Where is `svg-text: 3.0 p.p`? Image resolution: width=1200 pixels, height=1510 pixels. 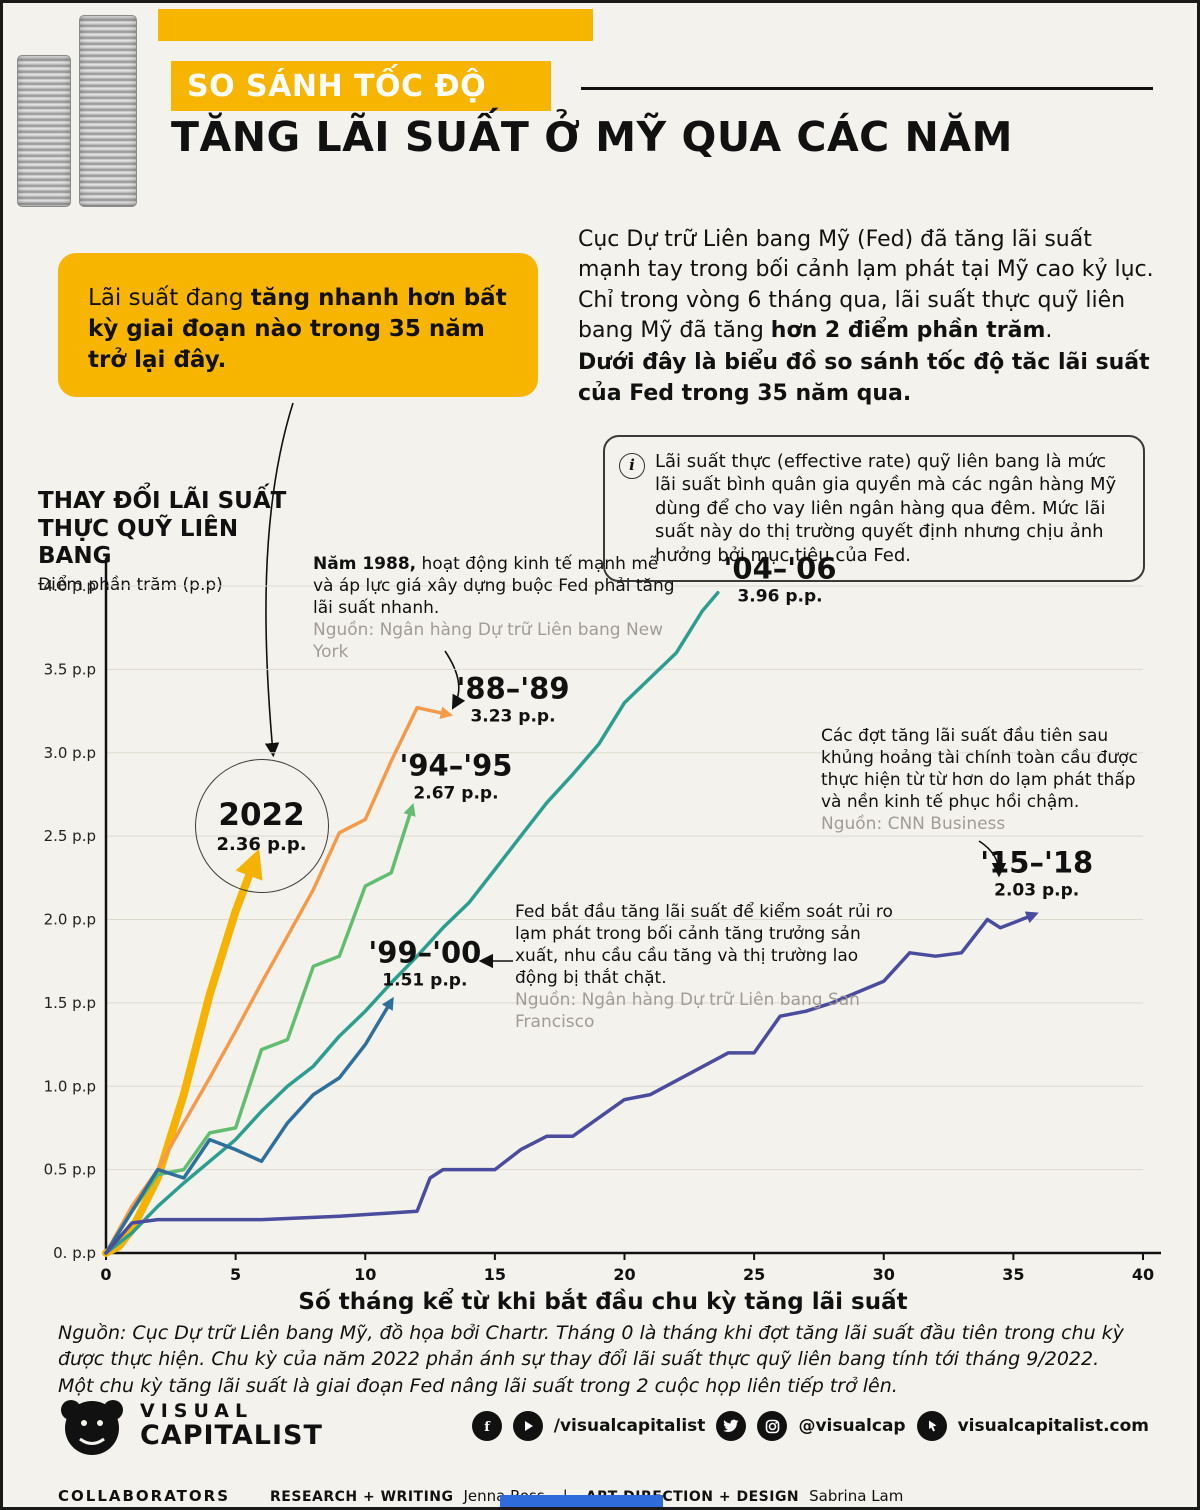 svg-text: 3.0 p.p is located at coordinates (70, 753).